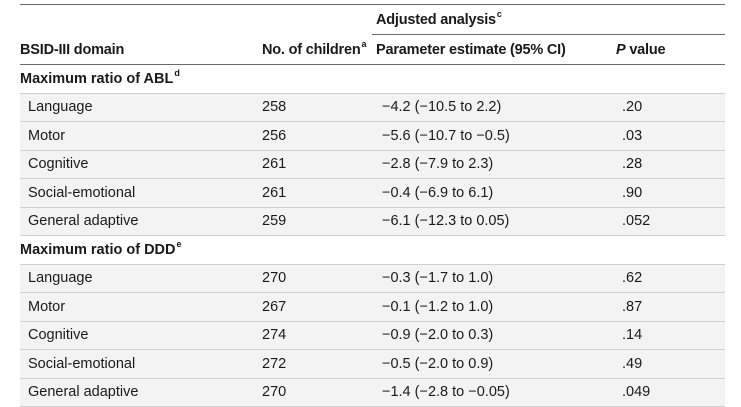 The image size is (741, 407). I want to click on section-title: Maximum ratio of DDDe, so click(372, 250).